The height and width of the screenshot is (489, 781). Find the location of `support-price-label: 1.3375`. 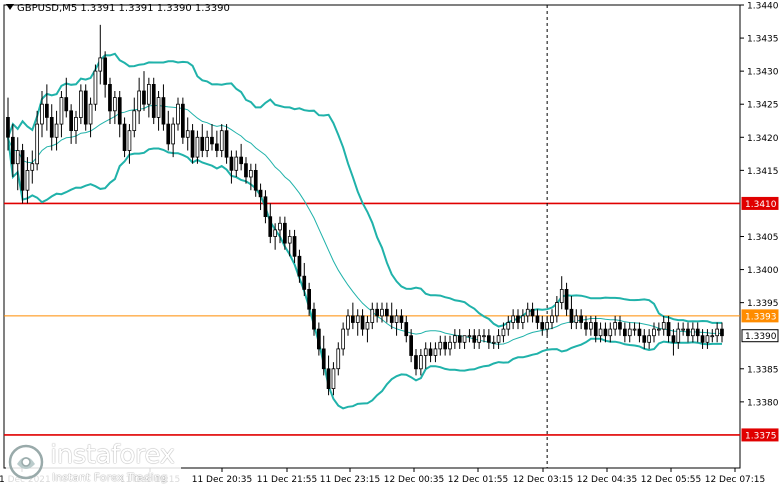

support-price-label: 1.3375 is located at coordinates (760, 435).